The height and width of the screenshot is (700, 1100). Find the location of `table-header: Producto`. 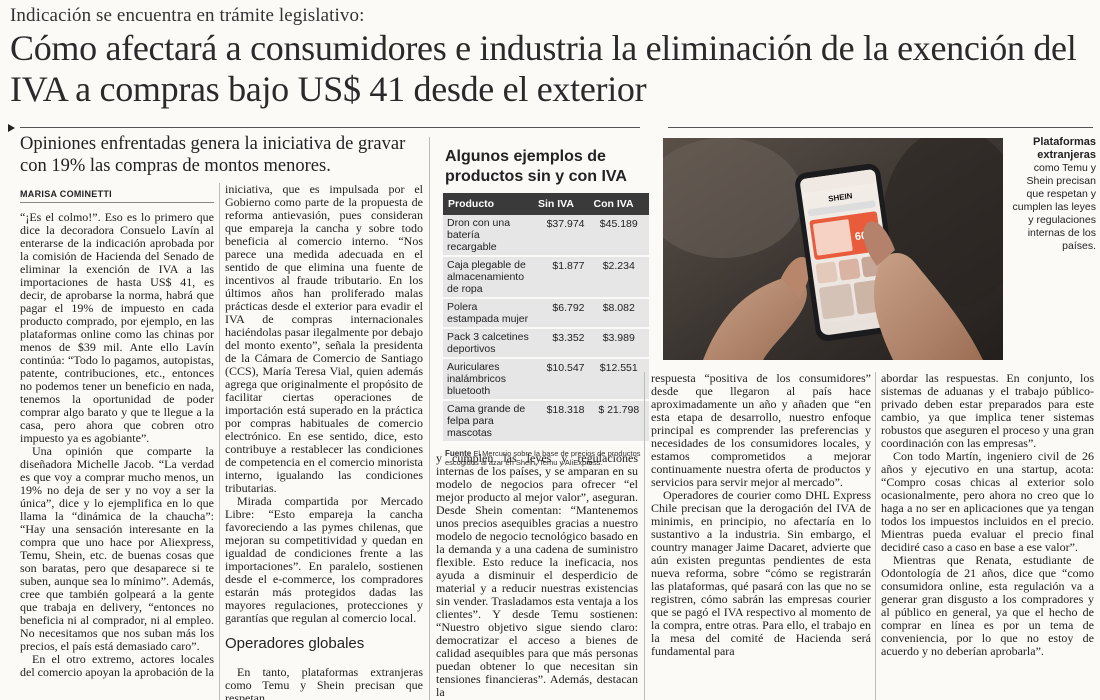

table-header: Producto is located at coordinates (488, 204).